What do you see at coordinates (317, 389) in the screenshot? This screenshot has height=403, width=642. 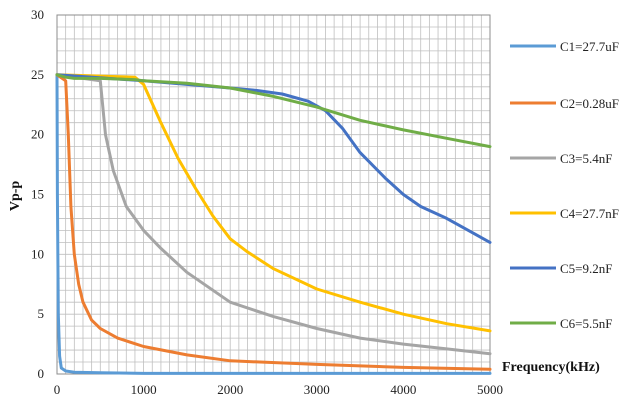 I see `x-tick-label: 3000` at bounding box center [317, 389].